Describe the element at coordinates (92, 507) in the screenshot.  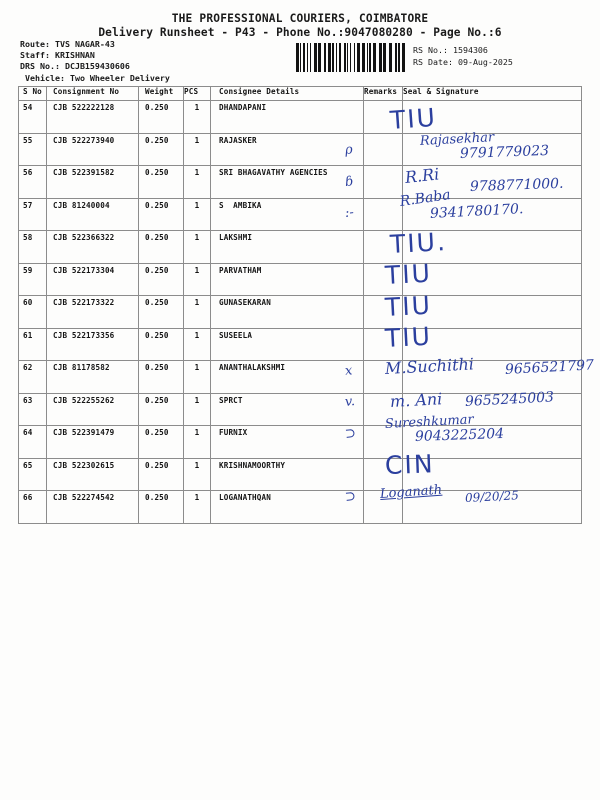
I see `cell-consignment-no: CJB 522274542` at that location.